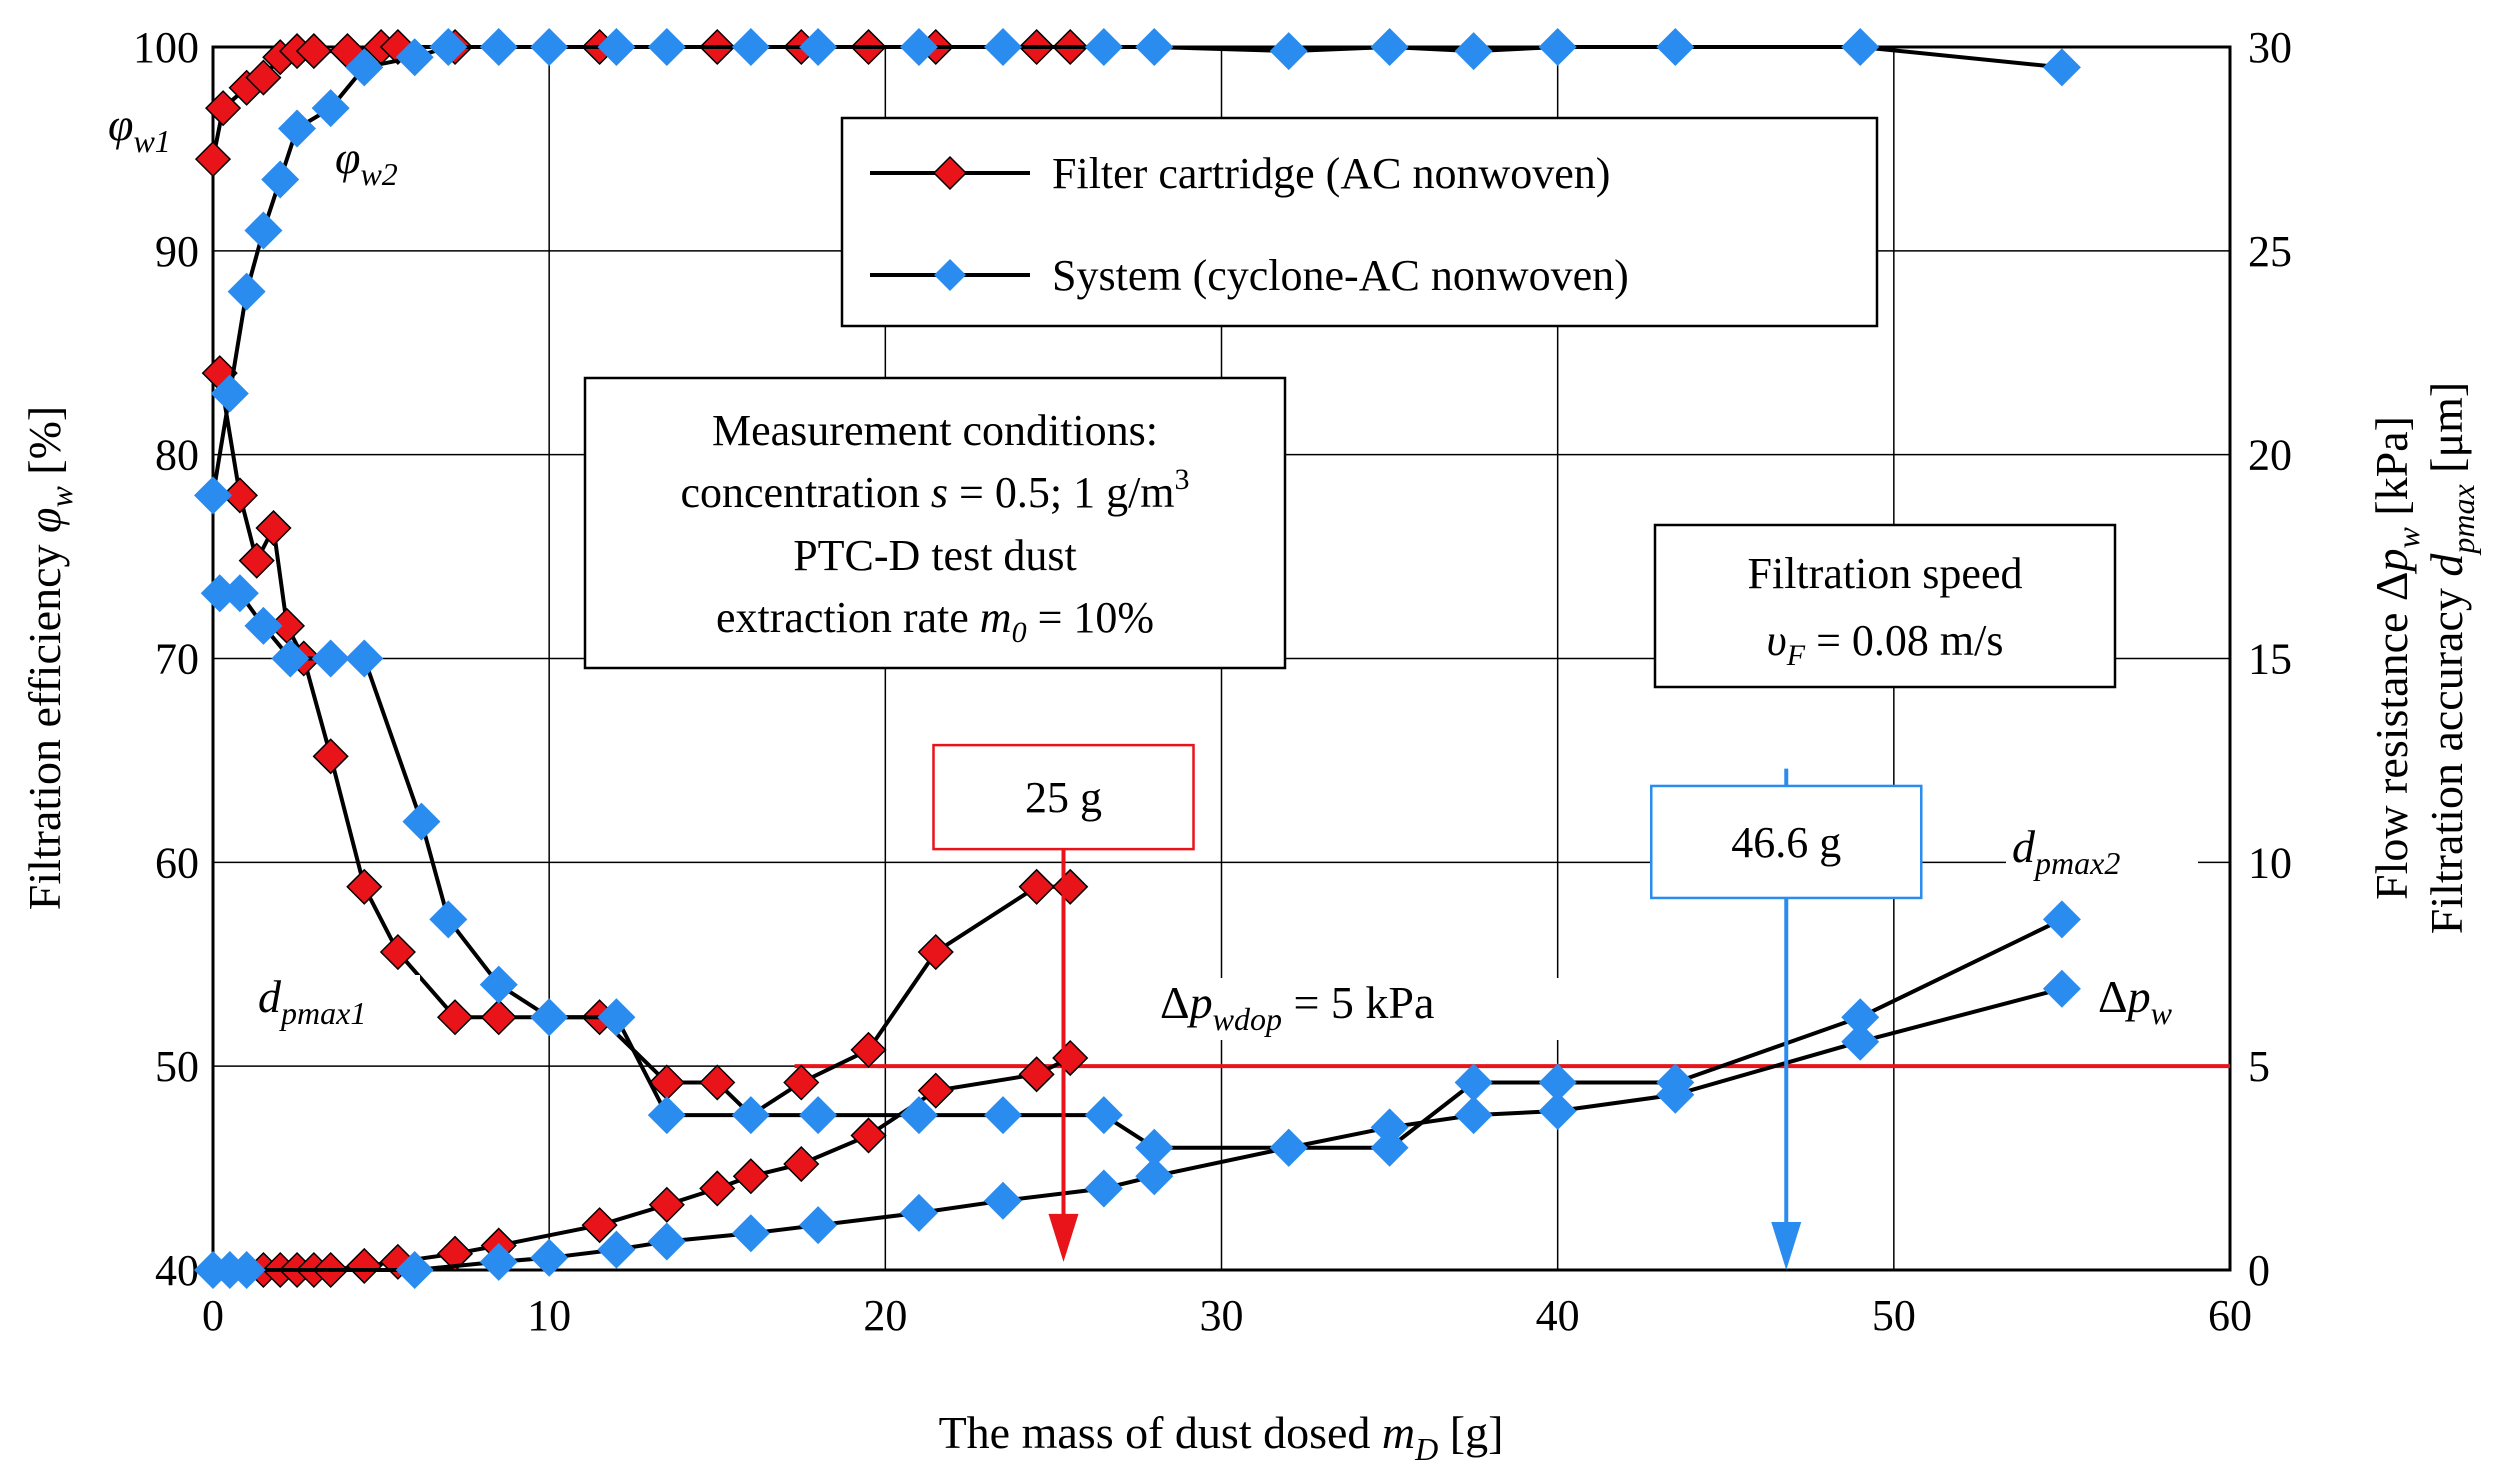 This screenshot has width=2514, height=1476. I want to click on speed-box: Filtration speed υF = 0.08 m/s, so click(1885, 606).